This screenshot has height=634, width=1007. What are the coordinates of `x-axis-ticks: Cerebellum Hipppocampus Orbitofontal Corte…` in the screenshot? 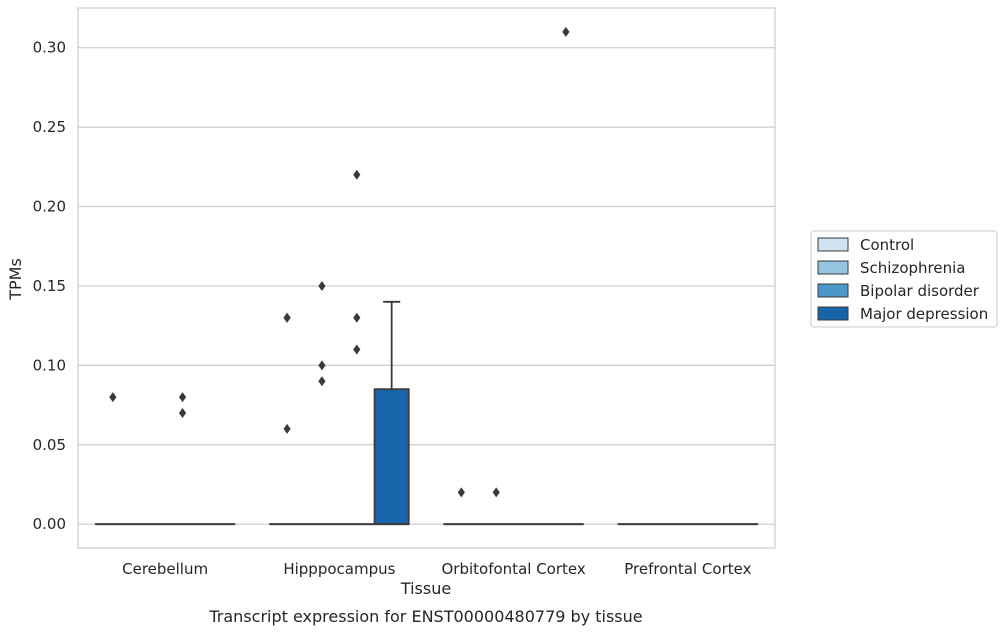 It's located at (436, 569).